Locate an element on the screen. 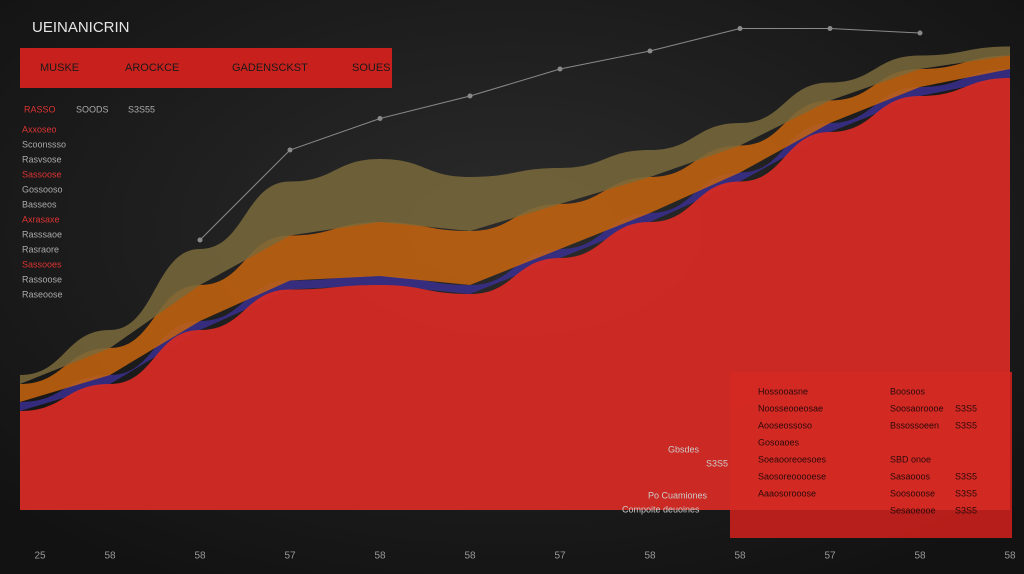  side-label: Sassooes is located at coordinates (42, 264).